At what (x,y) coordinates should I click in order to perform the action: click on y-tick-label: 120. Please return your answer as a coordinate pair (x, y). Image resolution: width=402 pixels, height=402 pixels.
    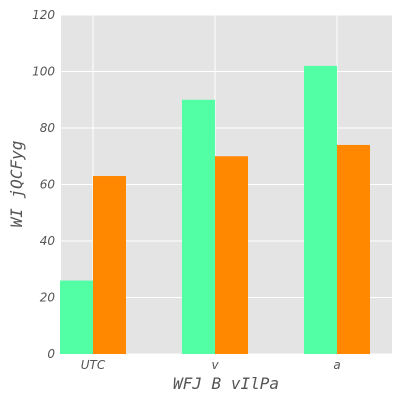
    Looking at the image, I should click on (43, 15).